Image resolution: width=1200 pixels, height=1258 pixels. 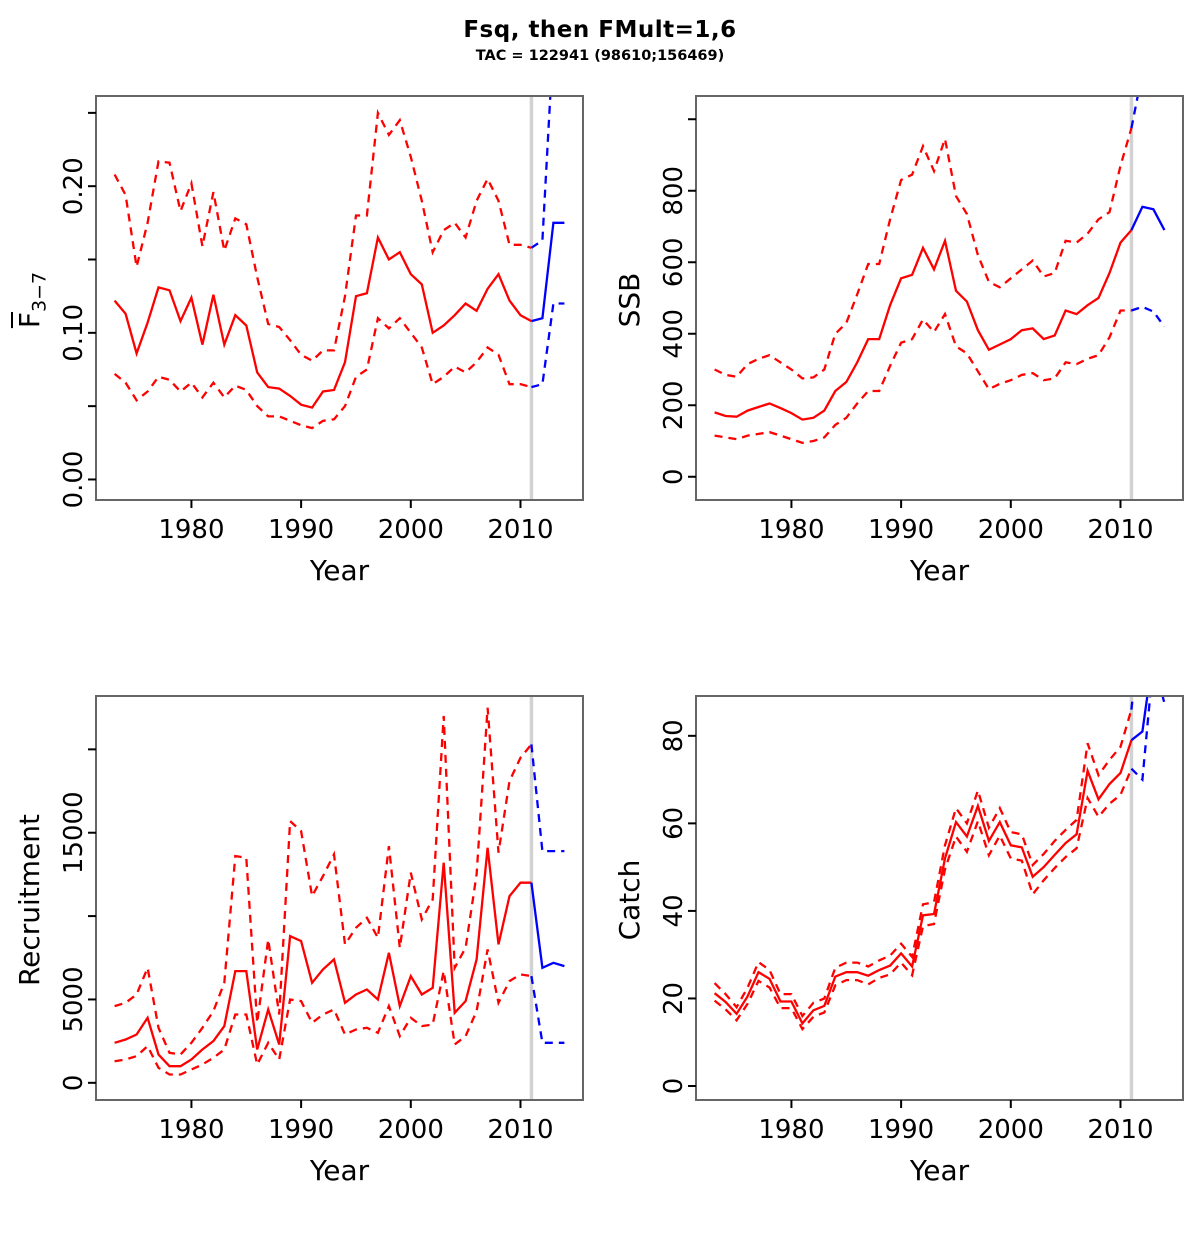 What do you see at coordinates (39, 291) in the screenshot?
I see `fbar-age-range: 3−7` at bounding box center [39, 291].